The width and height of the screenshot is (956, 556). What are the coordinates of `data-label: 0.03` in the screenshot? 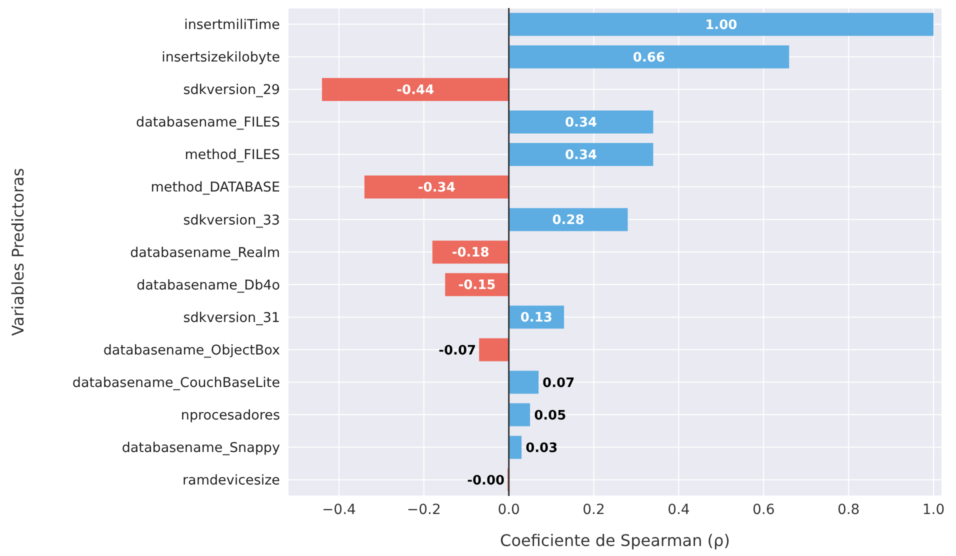 It's located at (542, 448).